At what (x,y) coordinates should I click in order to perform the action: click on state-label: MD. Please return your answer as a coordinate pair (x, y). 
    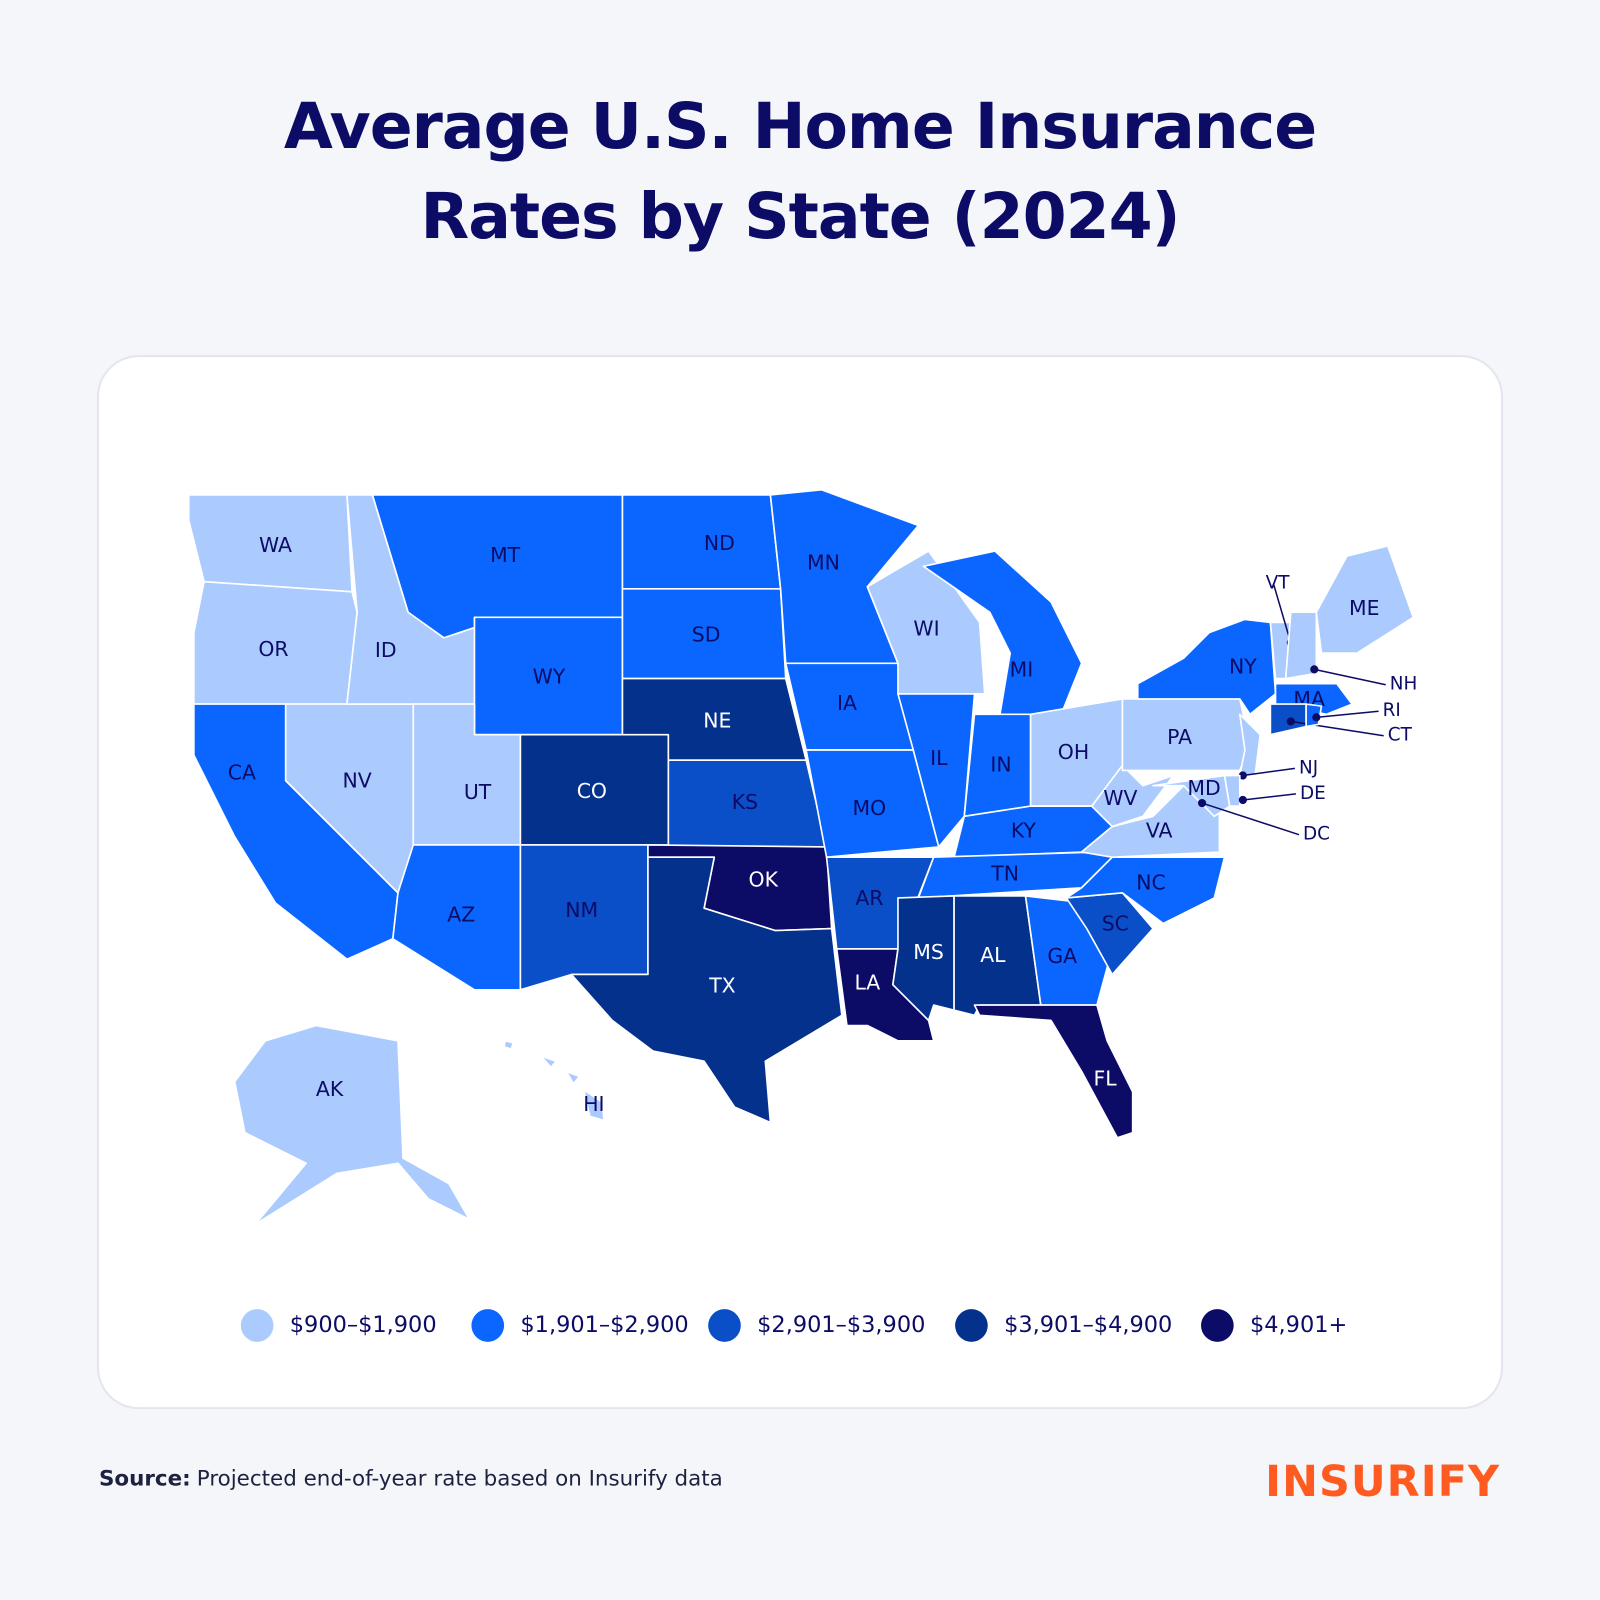
    Looking at the image, I should click on (1203, 788).